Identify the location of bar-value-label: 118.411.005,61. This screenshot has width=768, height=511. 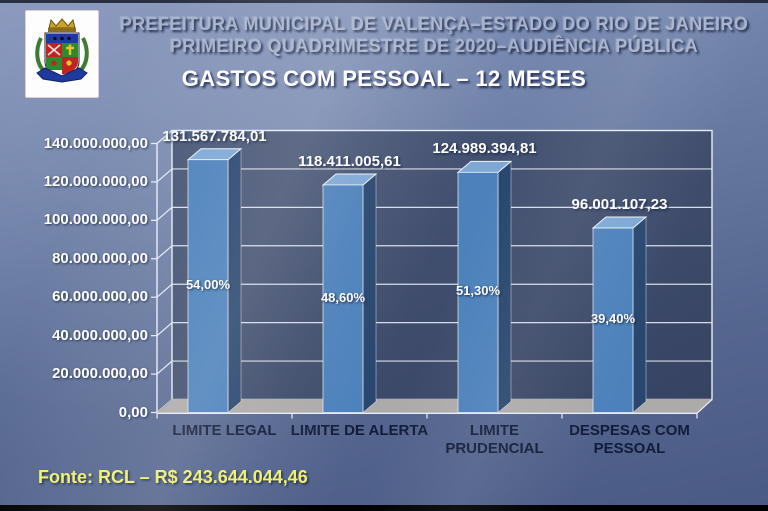
(349, 161).